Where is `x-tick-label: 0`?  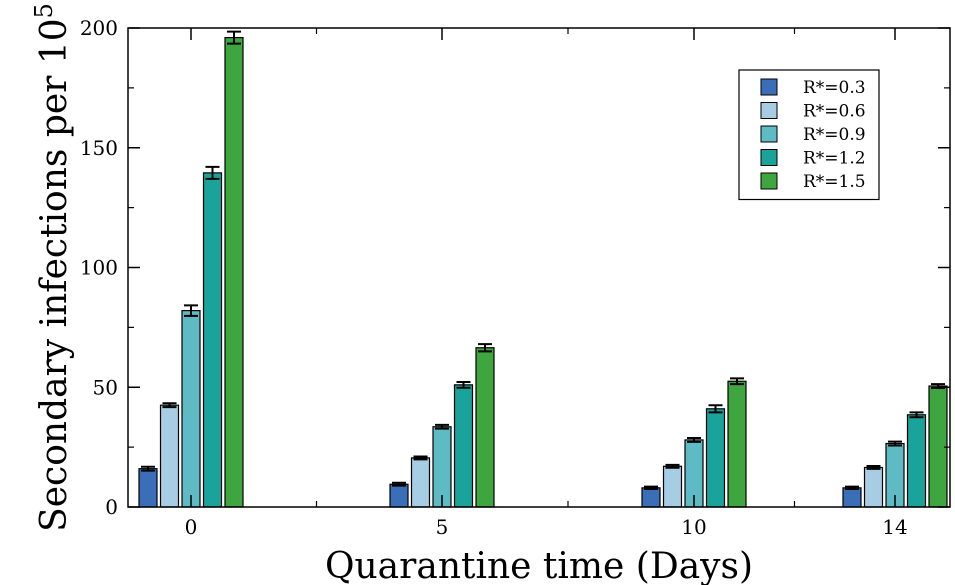
x-tick-label: 0 is located at coordinates (191, 527).